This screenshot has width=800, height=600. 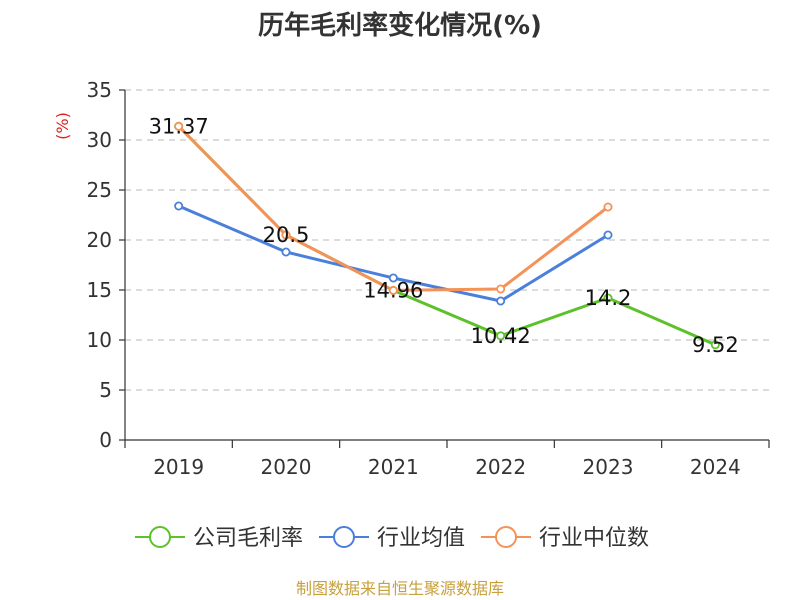 I want to click on y-tick-label: 30, so click(x=99, y=140).